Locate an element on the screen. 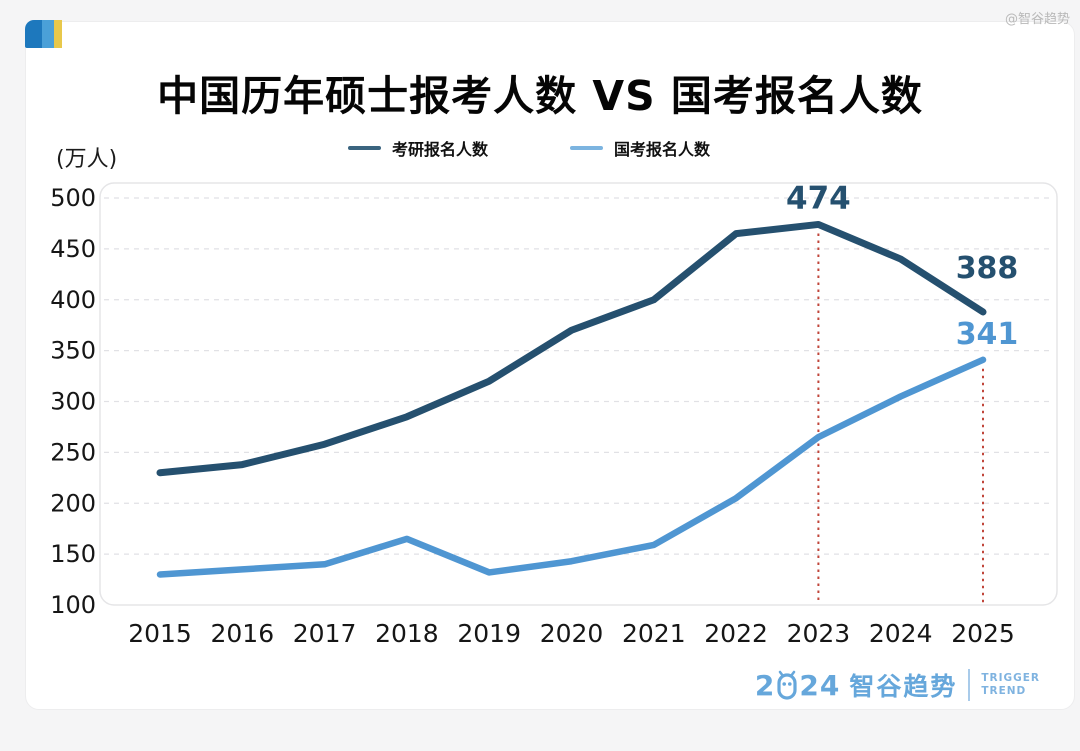 The height and width of the screenshot is (751, 1080). y-tick-label: 100 is located at coordinates (73, 605).